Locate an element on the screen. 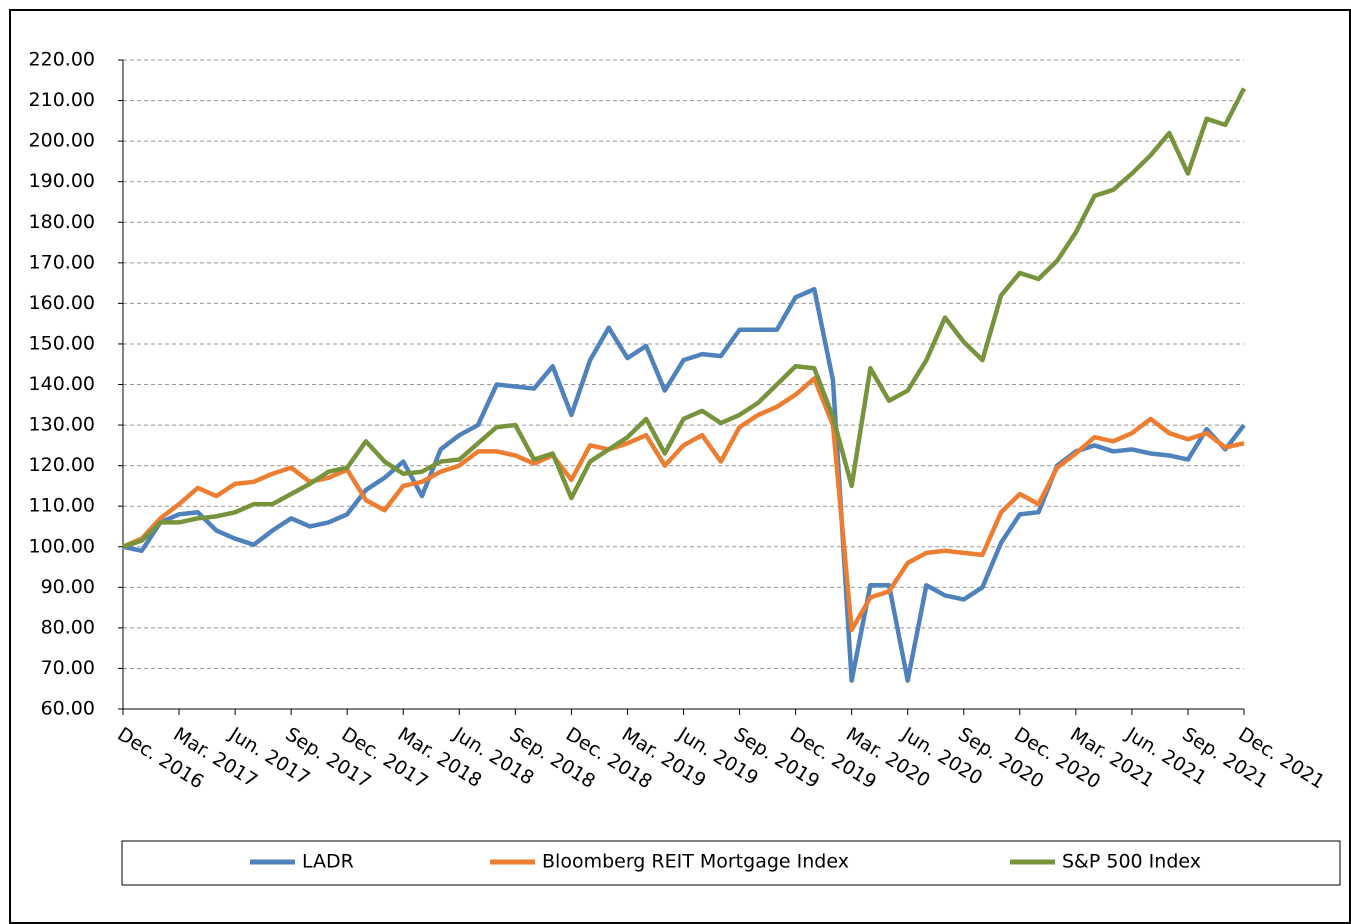 This screenshot has width=1351, height=924. y-tick-label: 150.00 is located at coordinates (62, 343).